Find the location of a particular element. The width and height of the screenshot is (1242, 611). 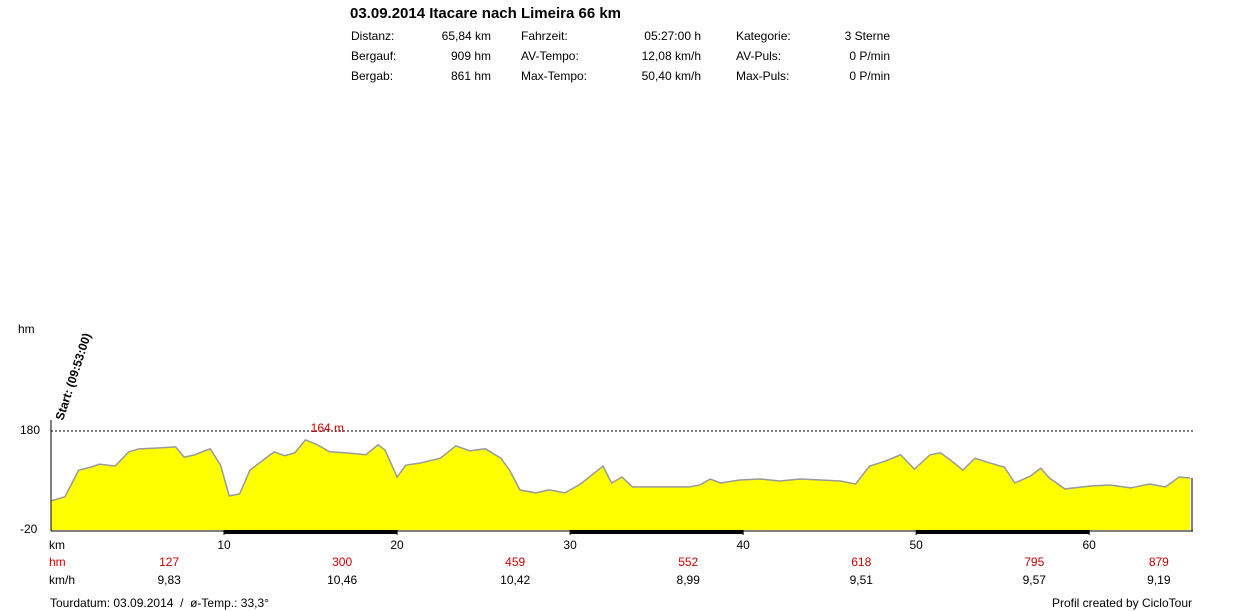

x-tick-label: 20 is located at coordinates (397, 545).